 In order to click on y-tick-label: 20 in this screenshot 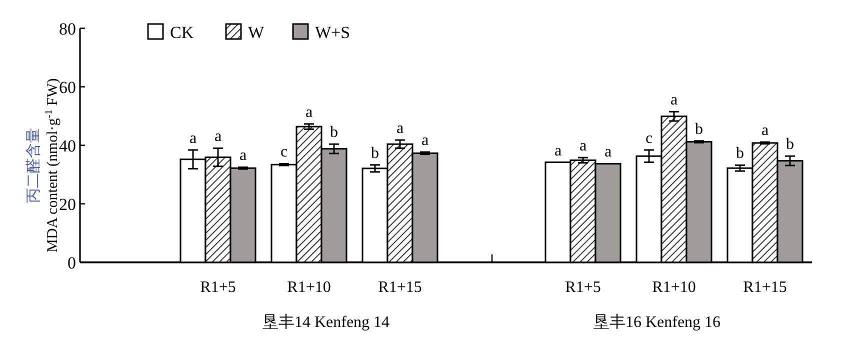, I will do `click(67, 204)`.